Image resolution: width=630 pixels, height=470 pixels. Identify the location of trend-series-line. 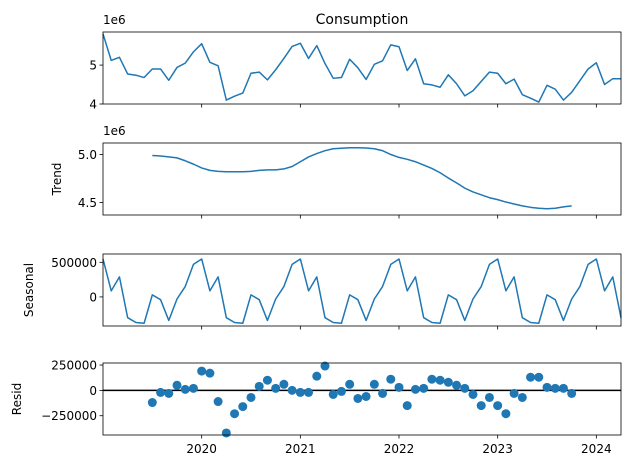
(362, 178).